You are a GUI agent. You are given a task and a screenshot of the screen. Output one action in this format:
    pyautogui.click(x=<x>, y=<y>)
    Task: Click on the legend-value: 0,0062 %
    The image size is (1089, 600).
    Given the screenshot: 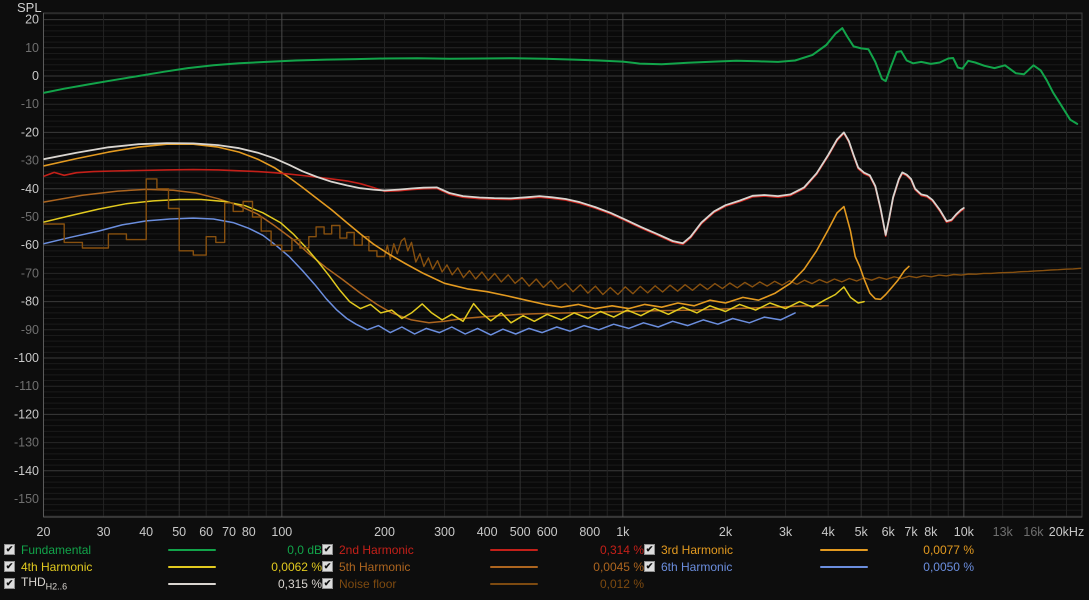 What is the action you would take?
    pyautogui.click(x=296, y=566)
    